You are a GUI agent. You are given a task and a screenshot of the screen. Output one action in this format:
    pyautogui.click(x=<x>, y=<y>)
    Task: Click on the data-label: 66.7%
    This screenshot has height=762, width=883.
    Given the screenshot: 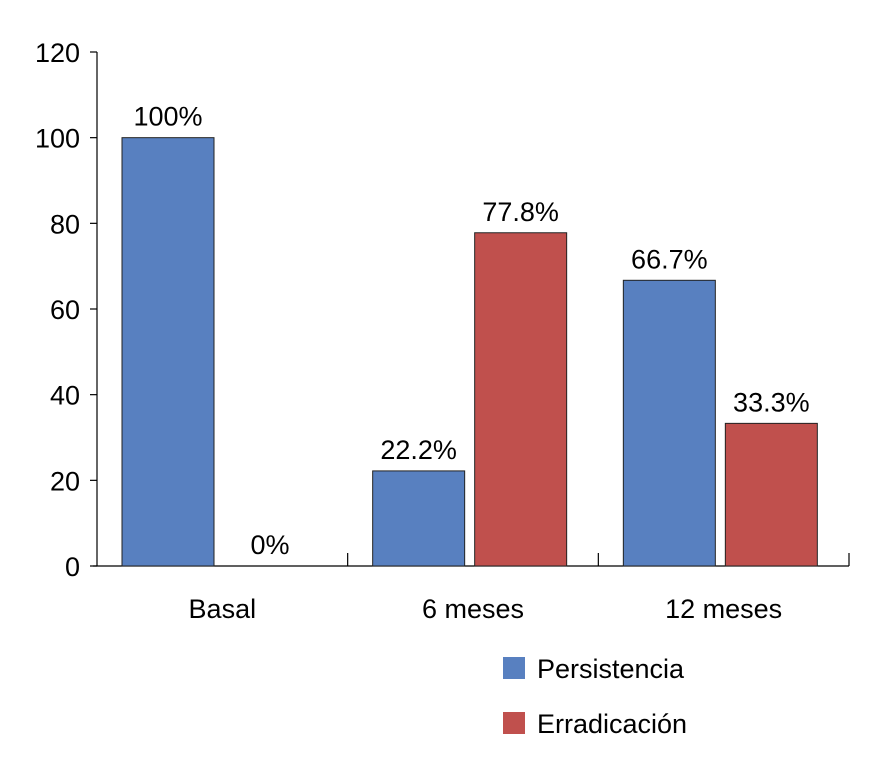 What is the action you would take?
    pyautogui.click(x=669, y=259)
    